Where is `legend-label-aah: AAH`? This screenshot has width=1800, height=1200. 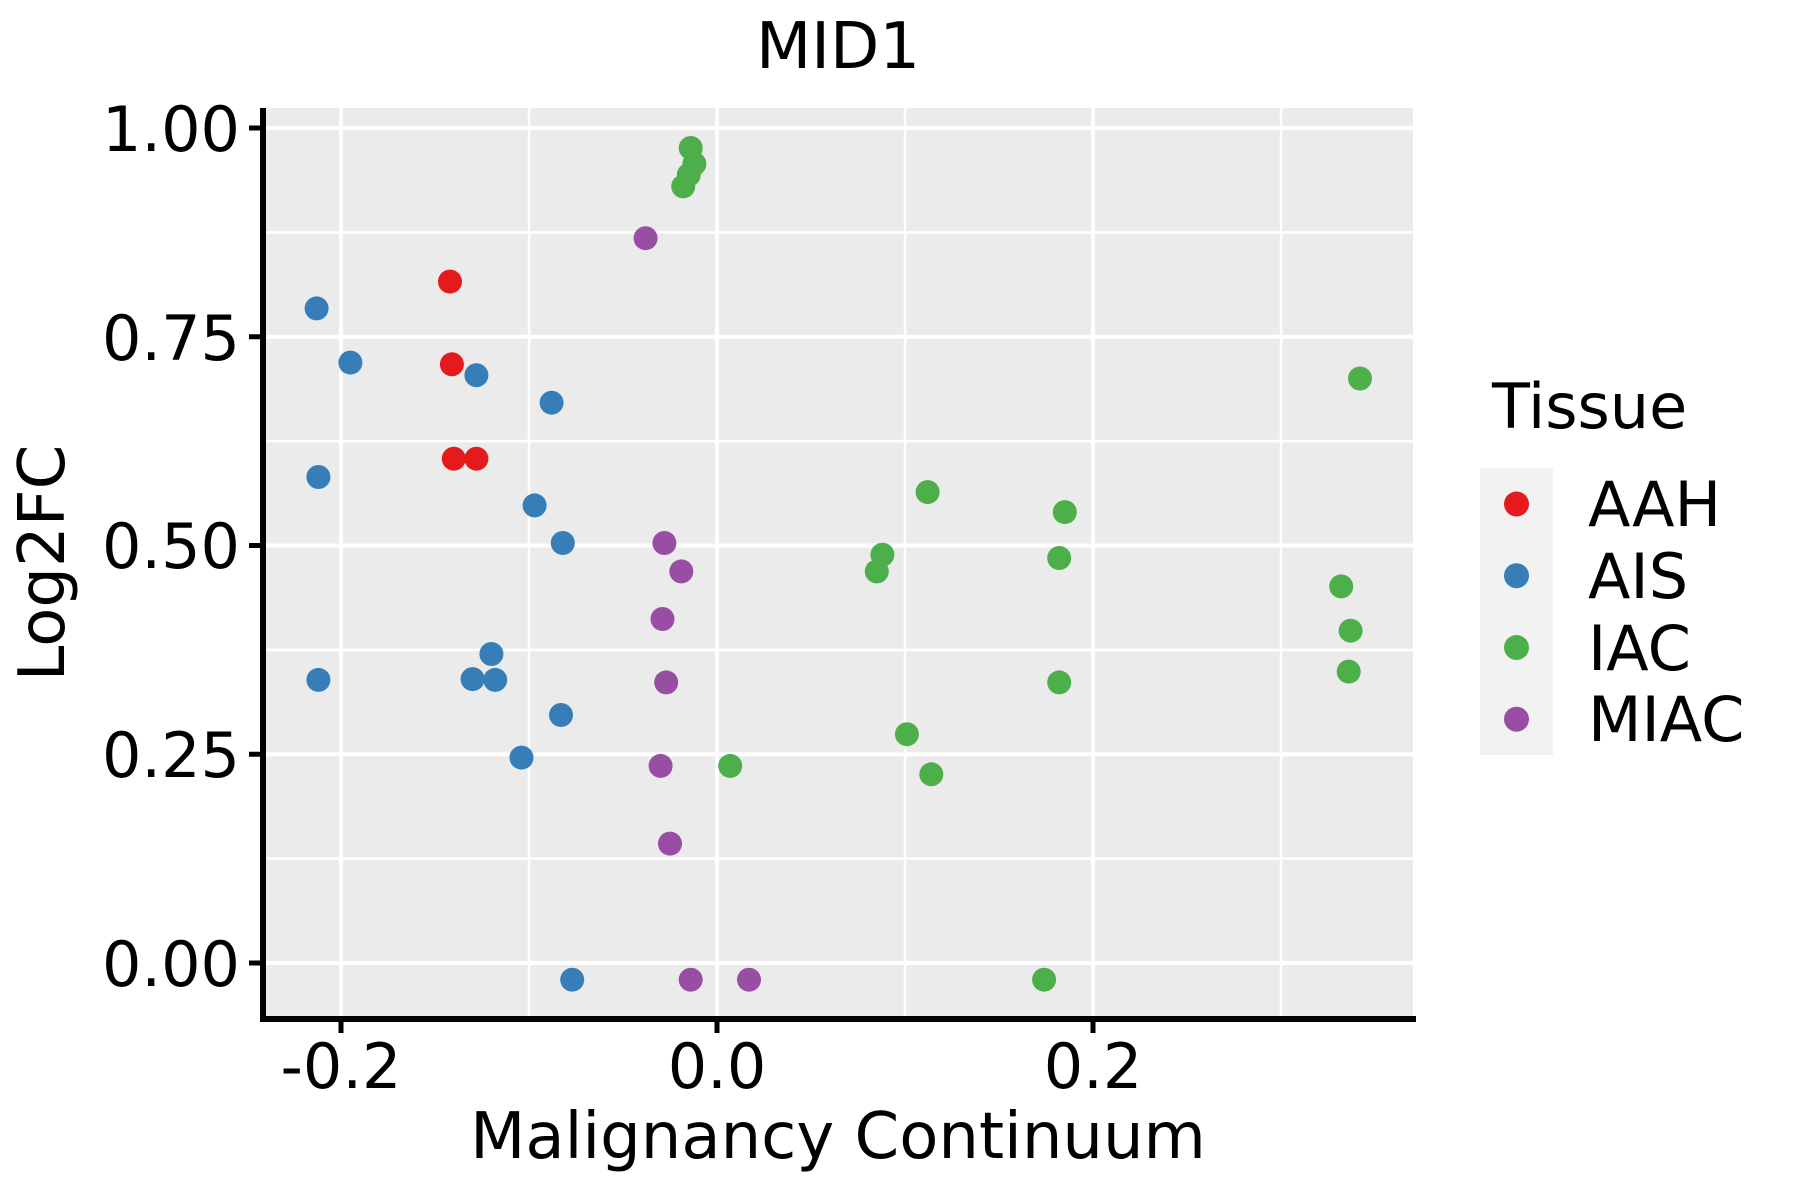
legend-label-aah: AAH is located at coordinates (1654, 504).